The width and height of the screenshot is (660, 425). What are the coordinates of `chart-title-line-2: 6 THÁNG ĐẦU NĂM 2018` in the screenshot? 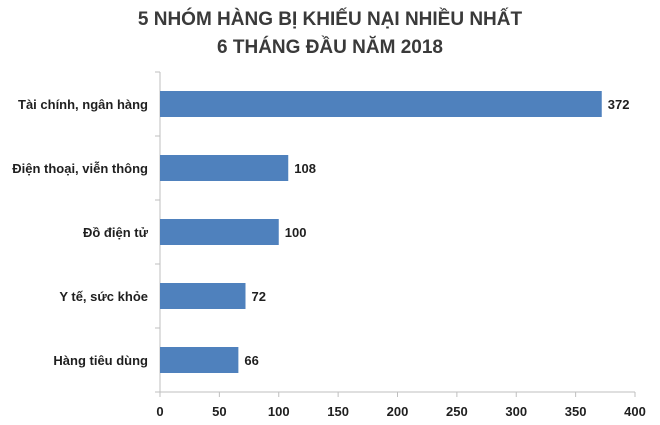 It's located at (330, 47).